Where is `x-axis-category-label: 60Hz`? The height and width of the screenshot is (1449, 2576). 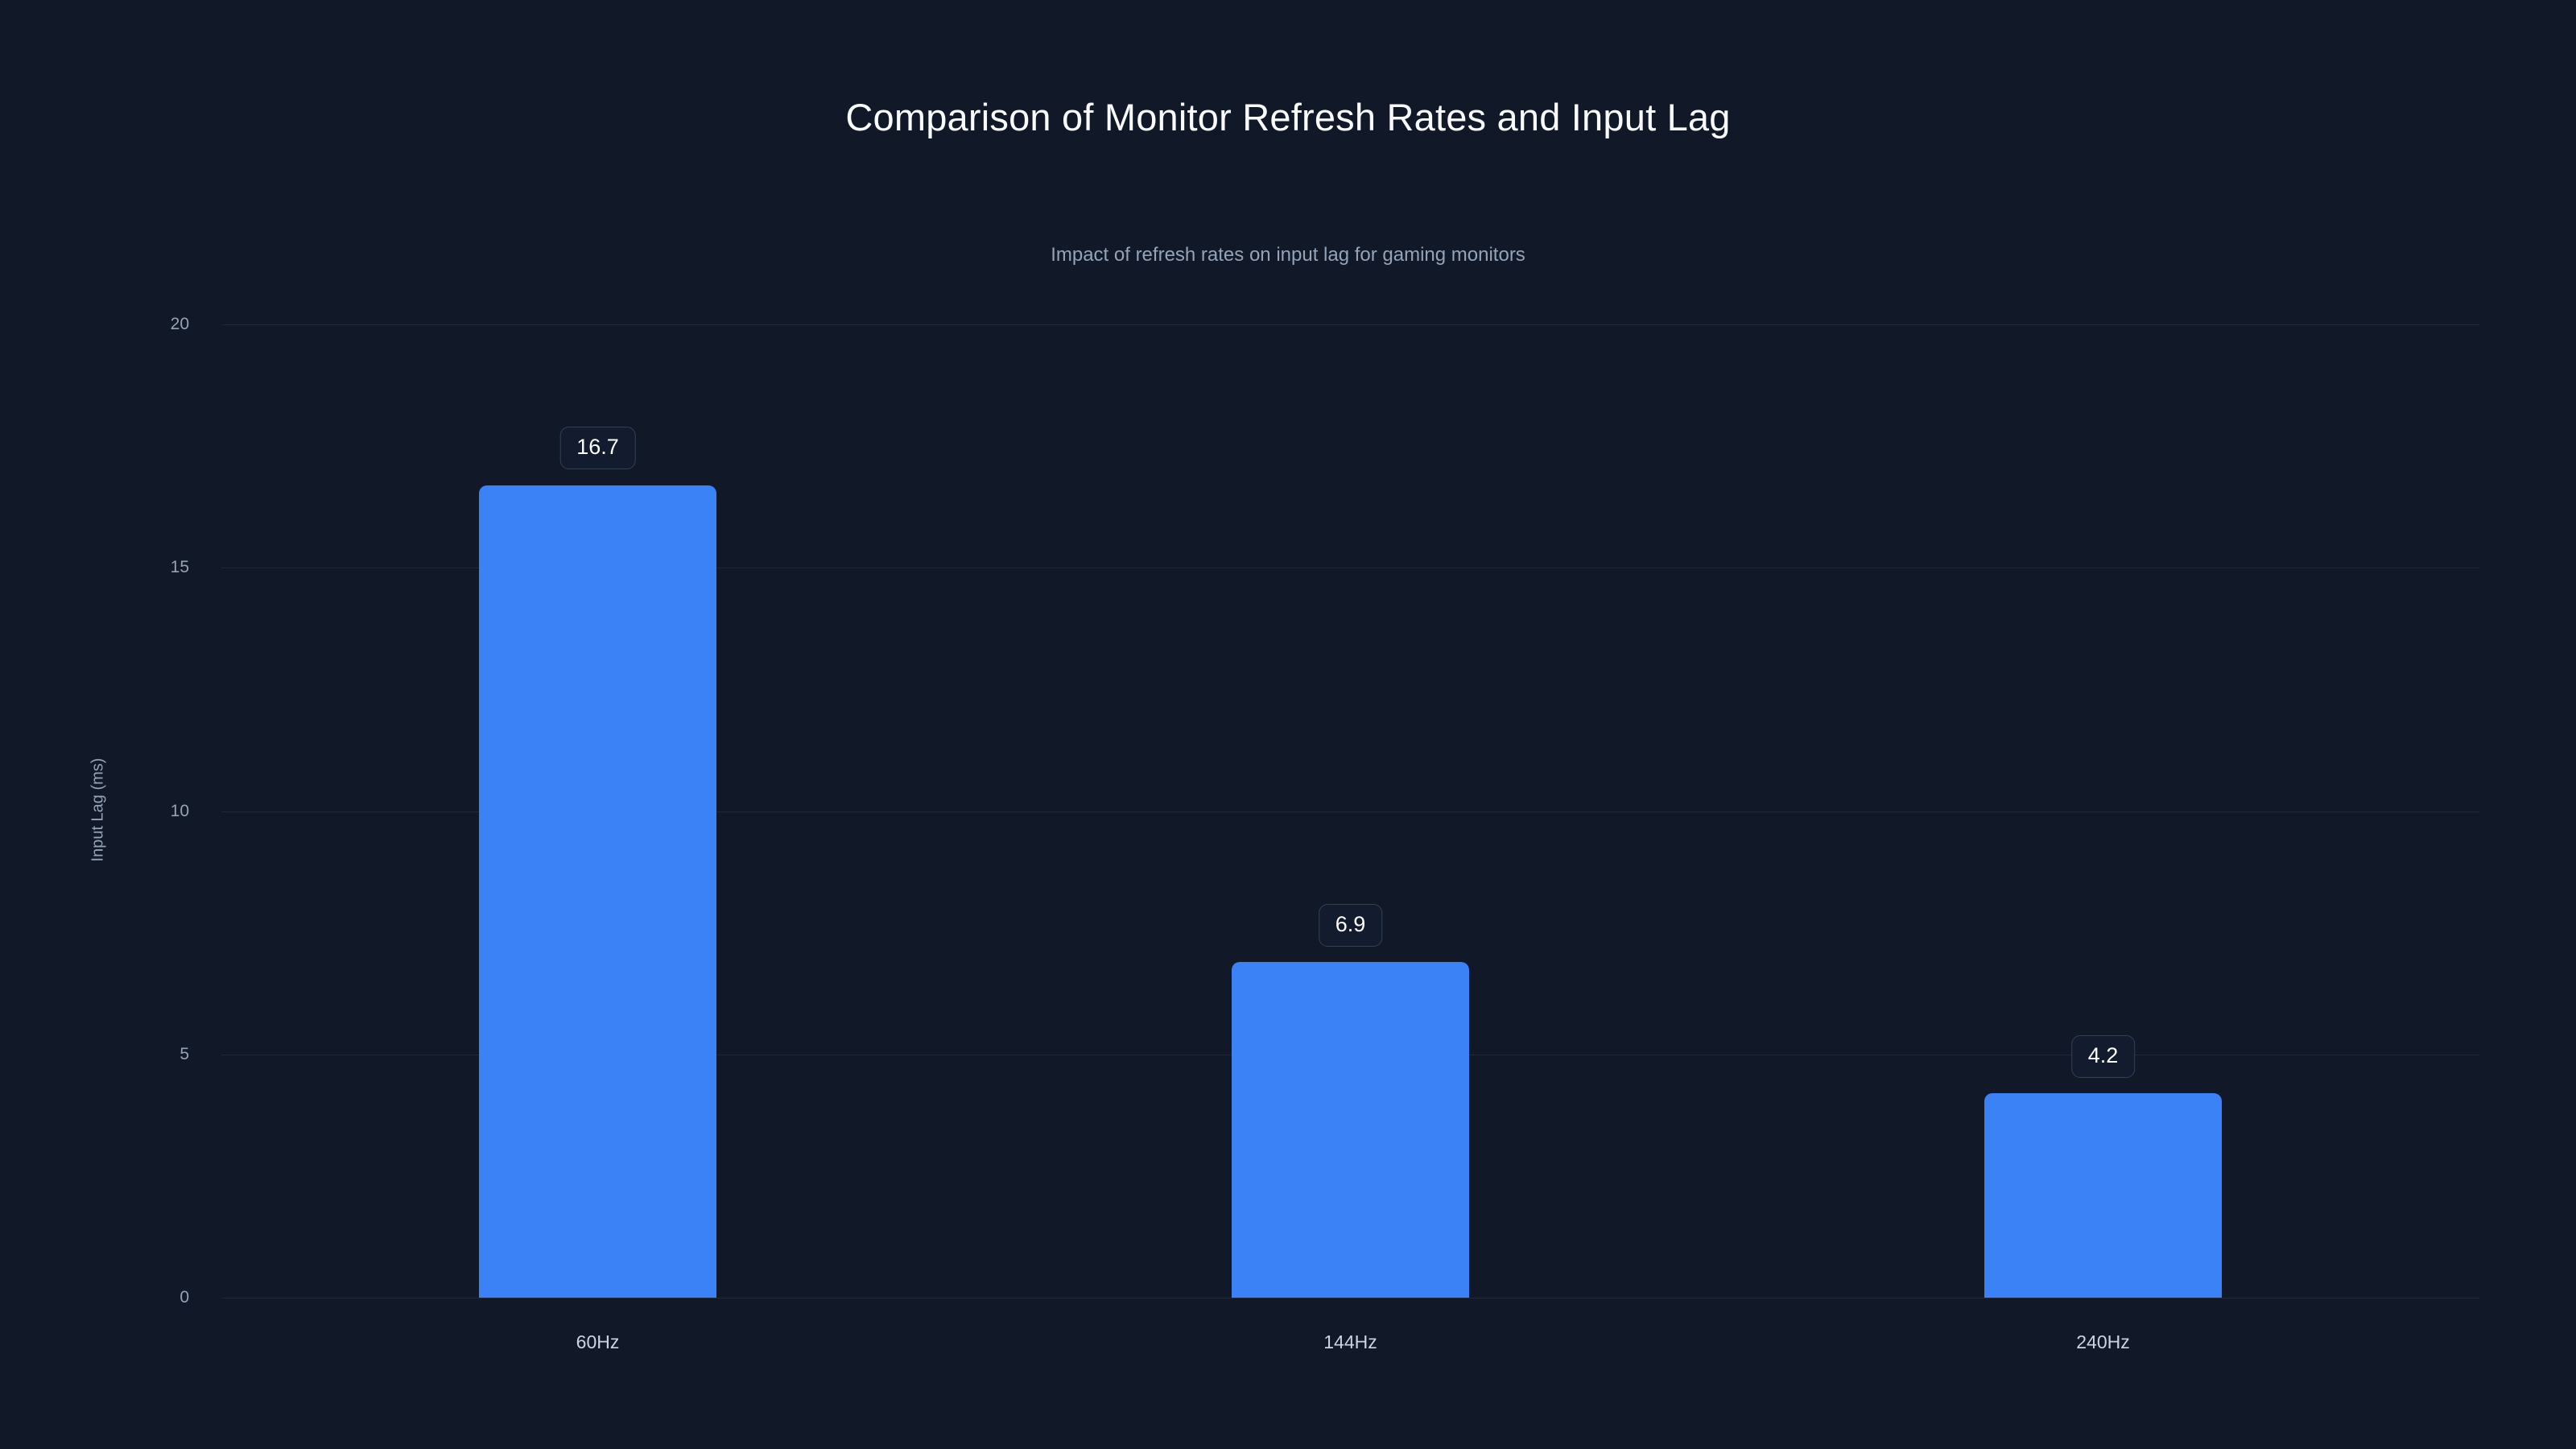
x-axis-category-label: 60Hz is located at coordinates (598, 1341).